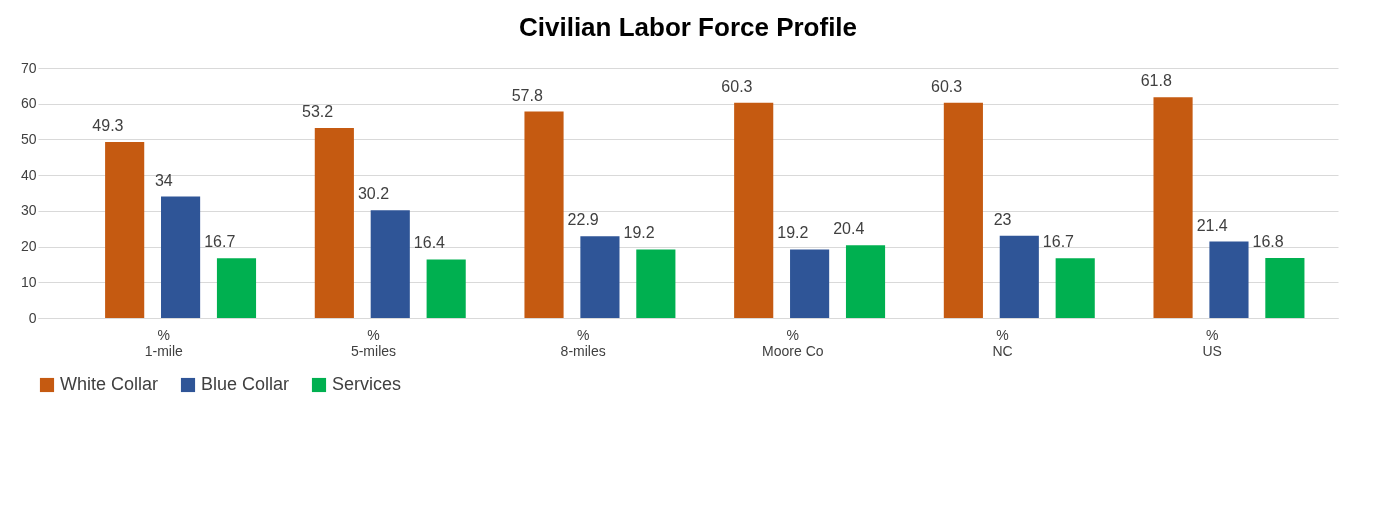 The height and width of the screenshot is (518, 1389). I want to click on y-tick-label: 70, so click(28, 67).